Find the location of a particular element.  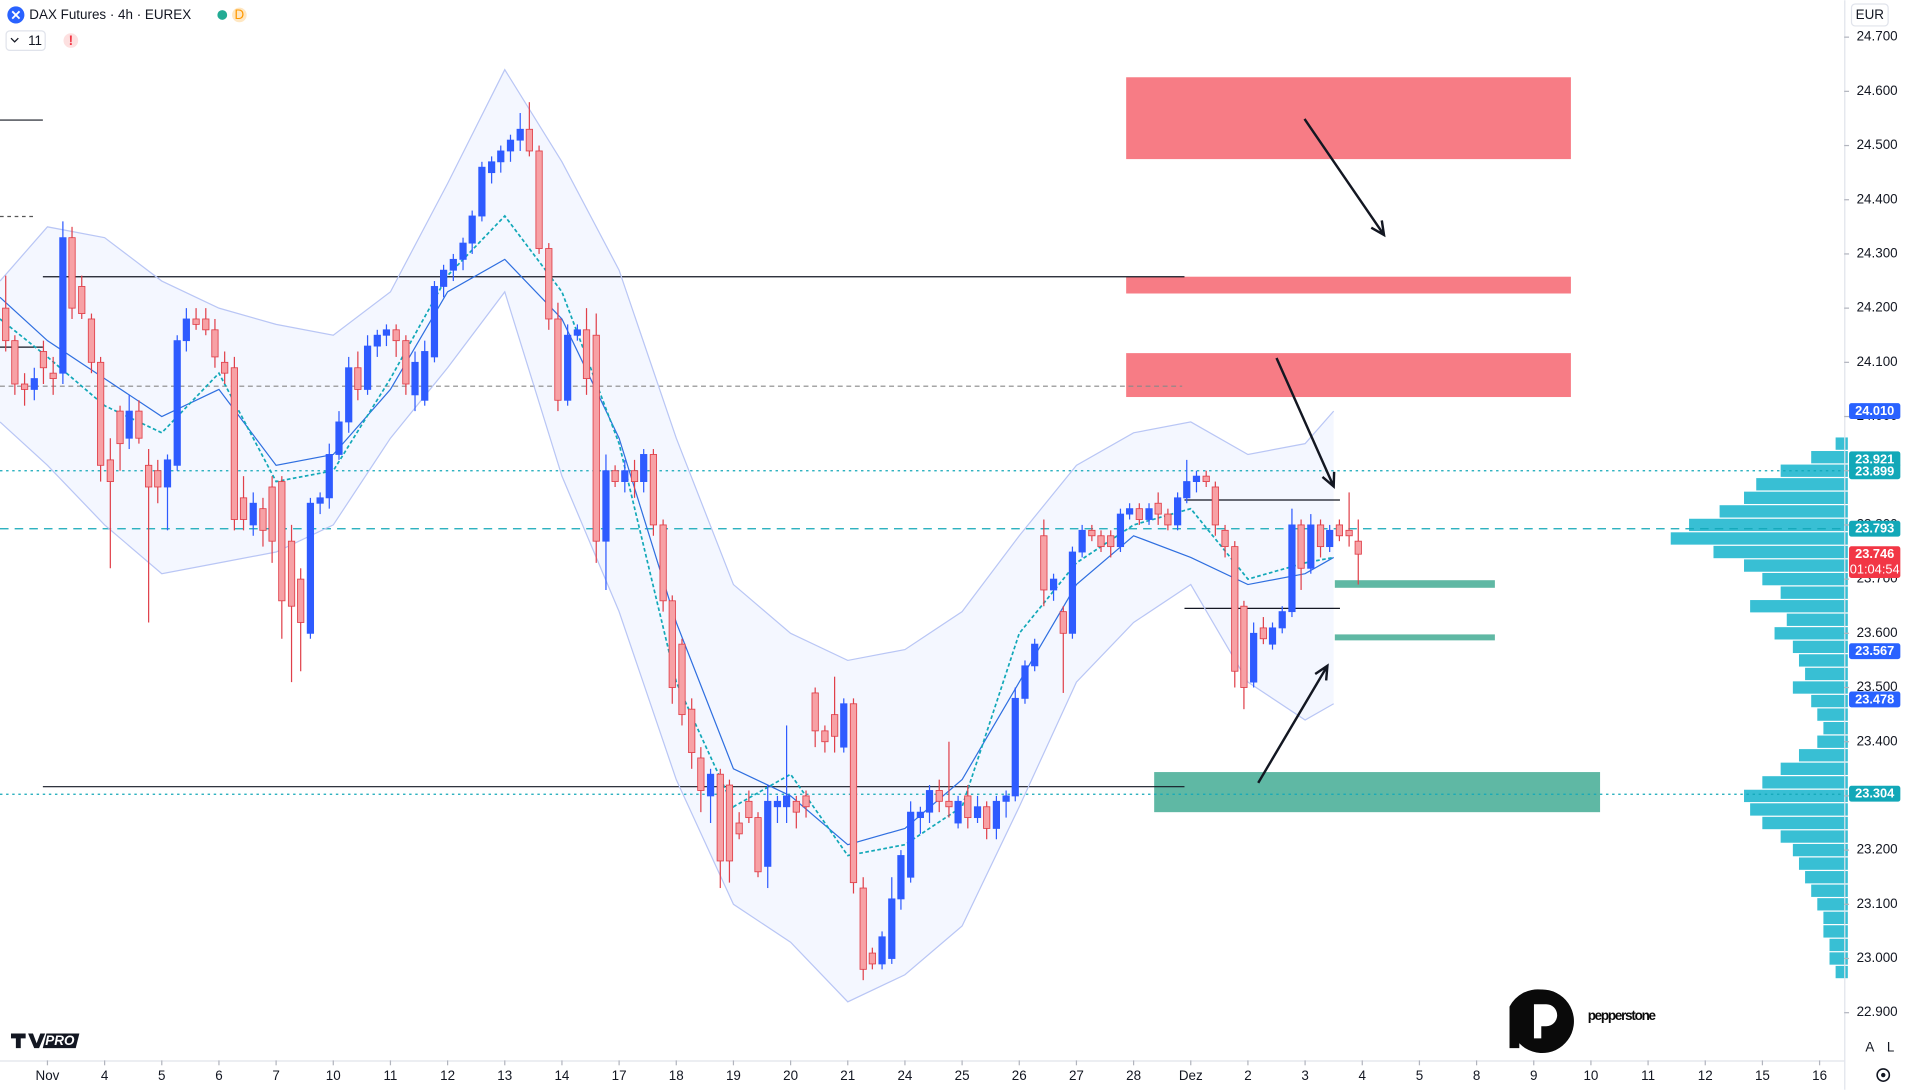

x-tick-label: Nov is located at coordinates (48, 1075).